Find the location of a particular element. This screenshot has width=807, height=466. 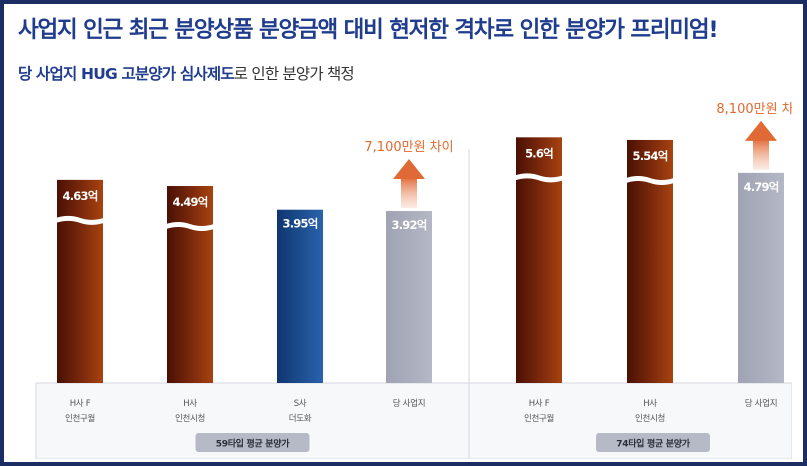

group-label: 59타입 평균 분양가 is located at coordinates (253, 444).